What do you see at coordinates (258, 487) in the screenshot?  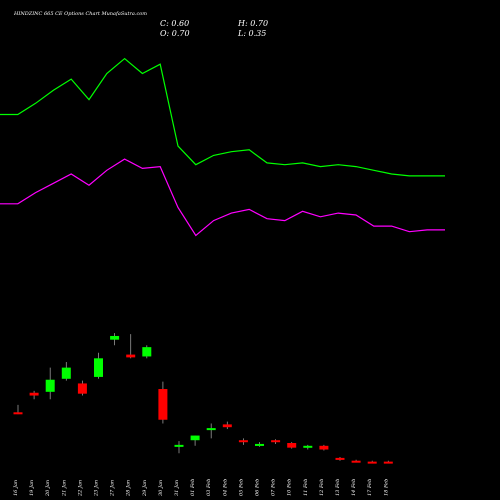 I see `x-tick-label: 06 Feb` at bounding box center [258, 487].